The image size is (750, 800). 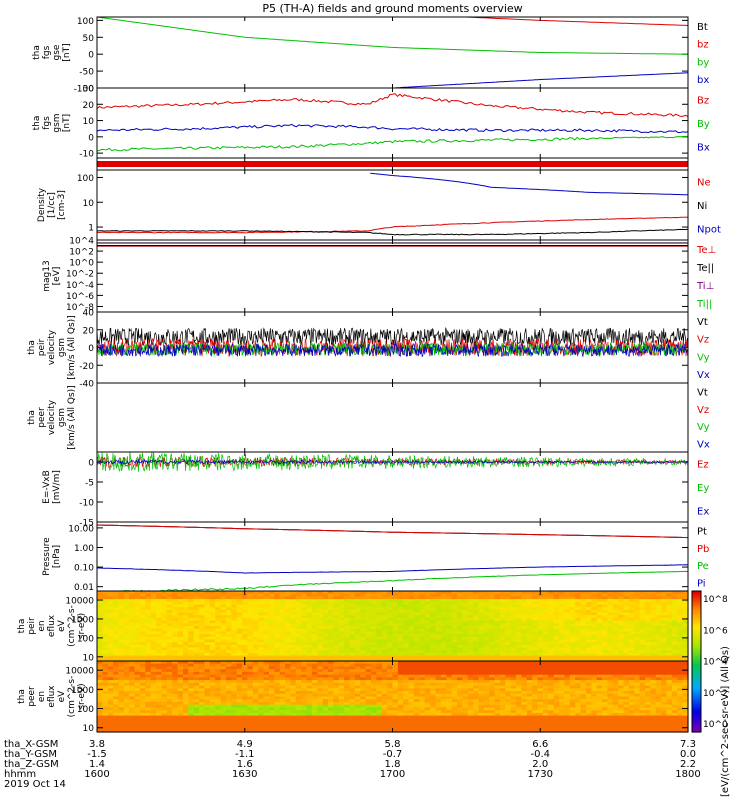 What do you see at coordinates (57, 122) in the screenshot?
I see `y-axis-label: gsm` at bounding box center [57, 122].